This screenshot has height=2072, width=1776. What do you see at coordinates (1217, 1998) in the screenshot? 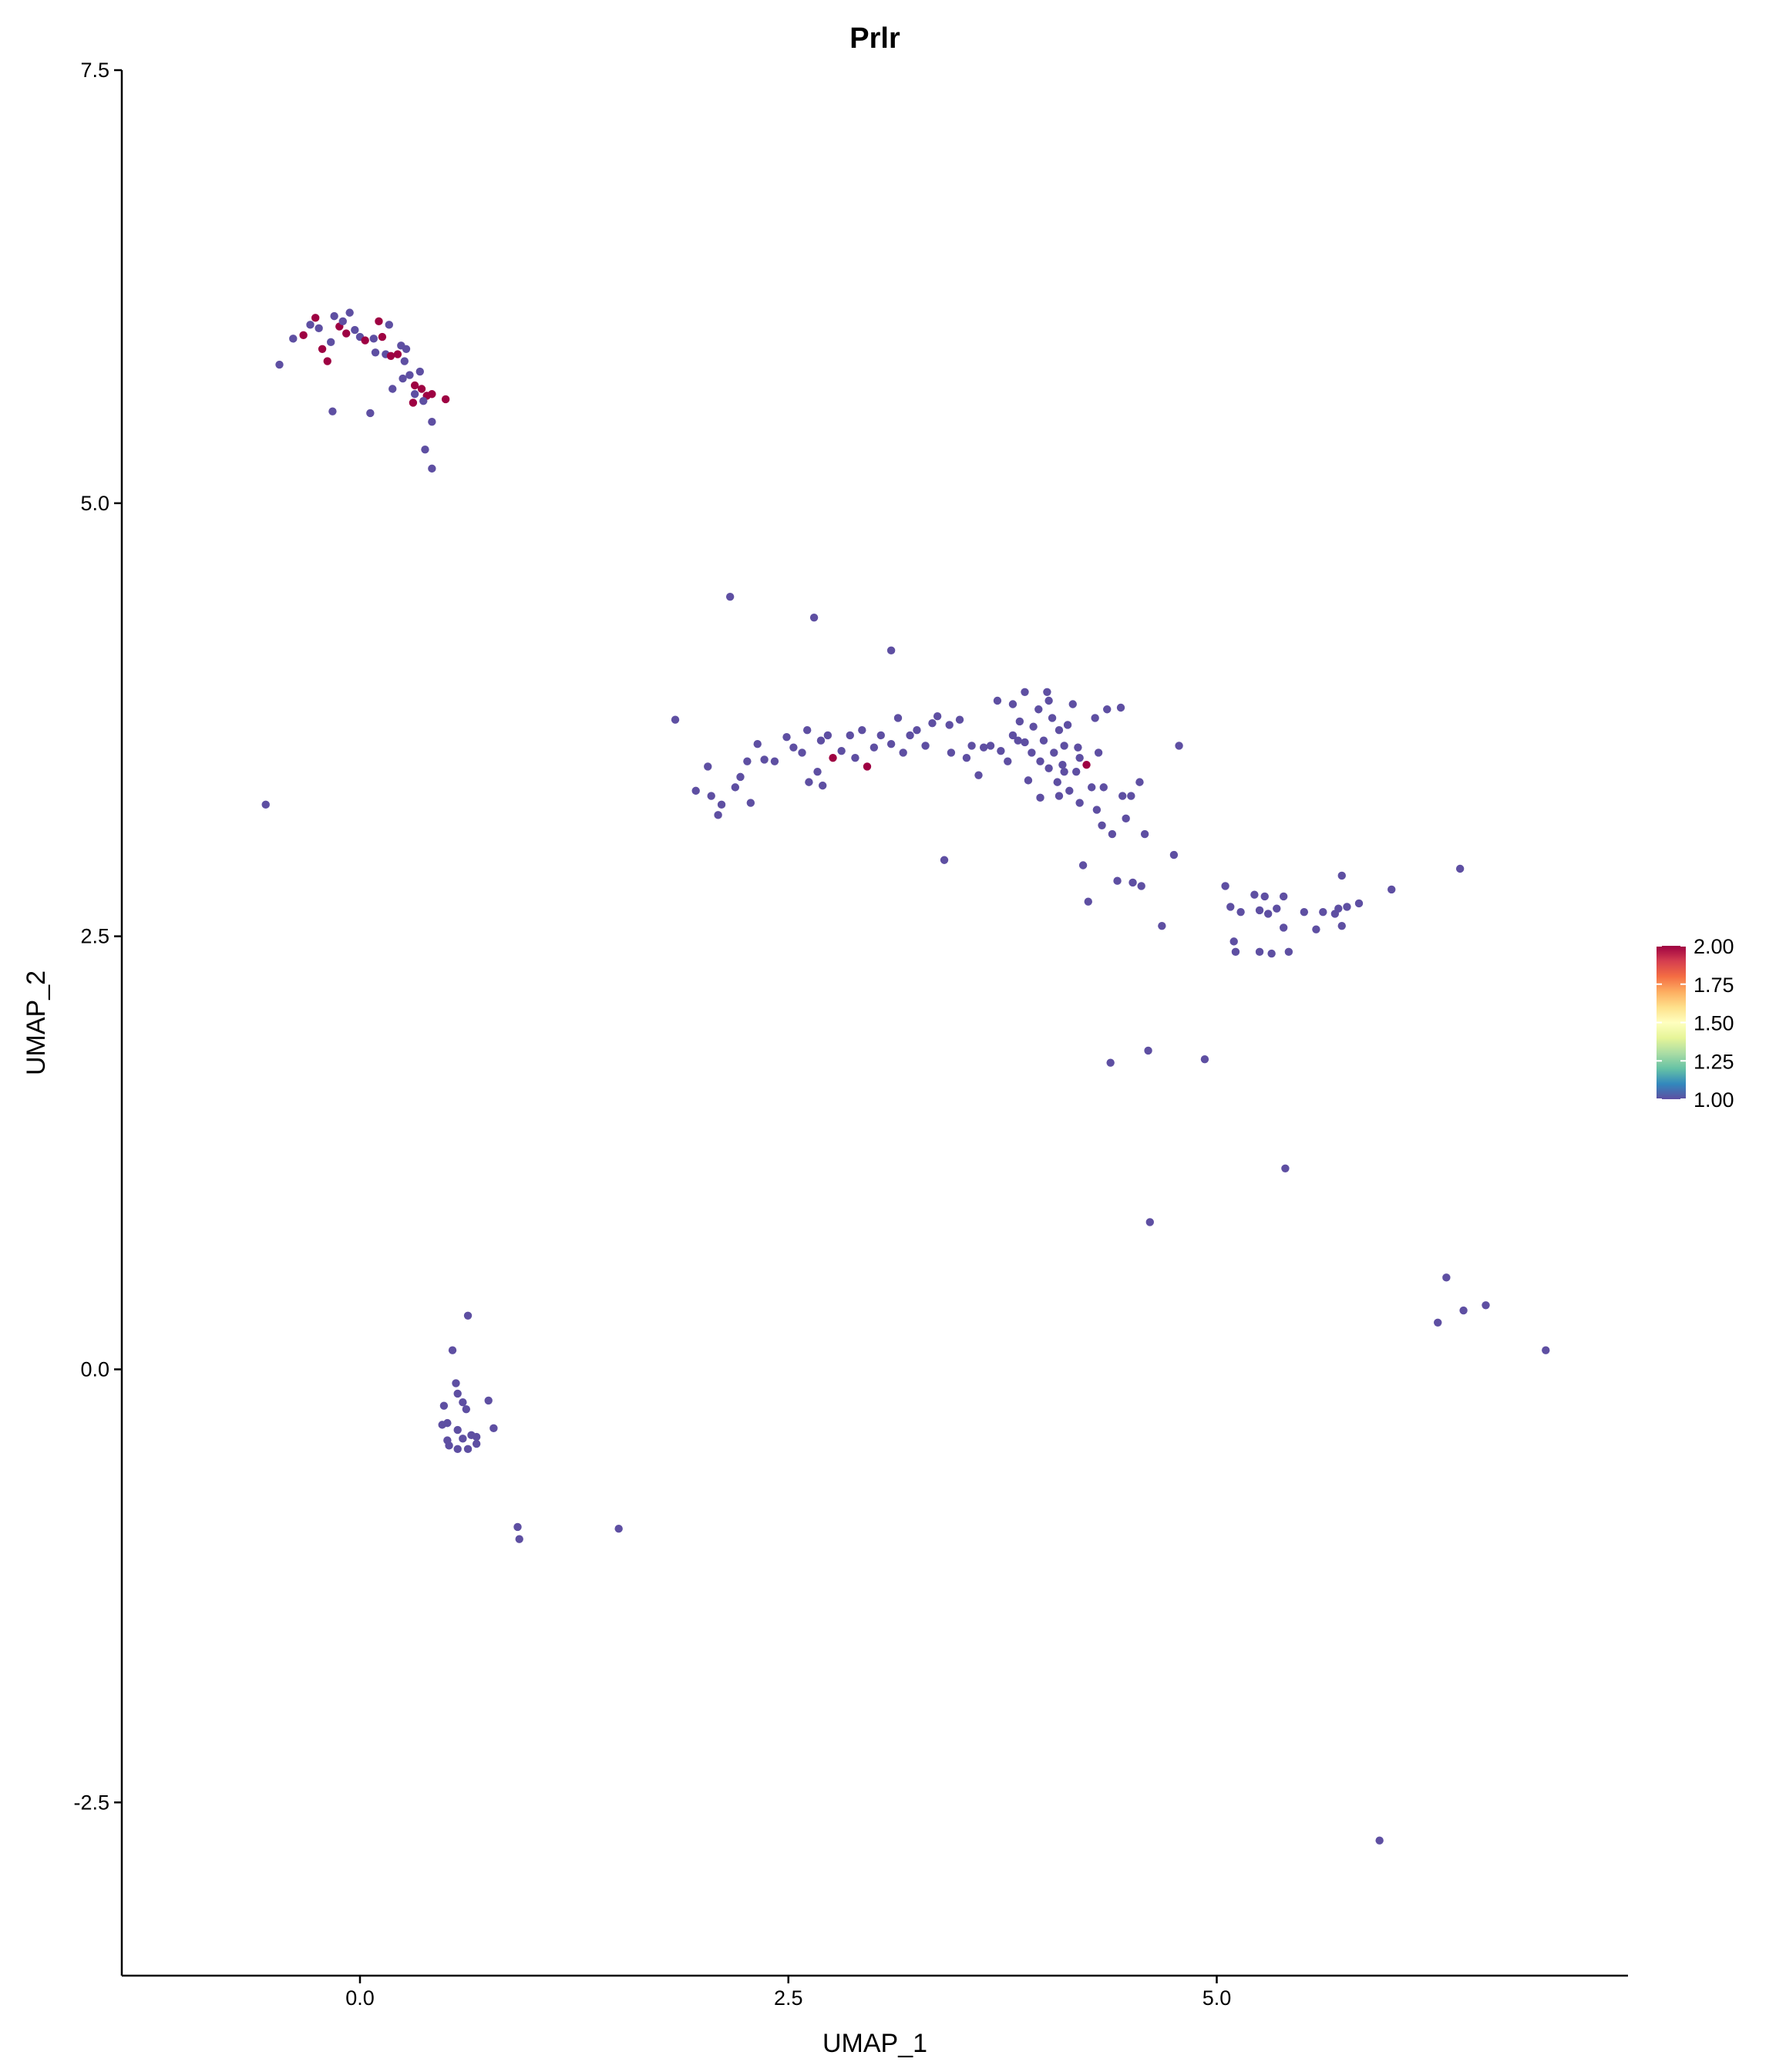
I see `x-tick-label: 5.0` at bounding box center [1217, 1998].